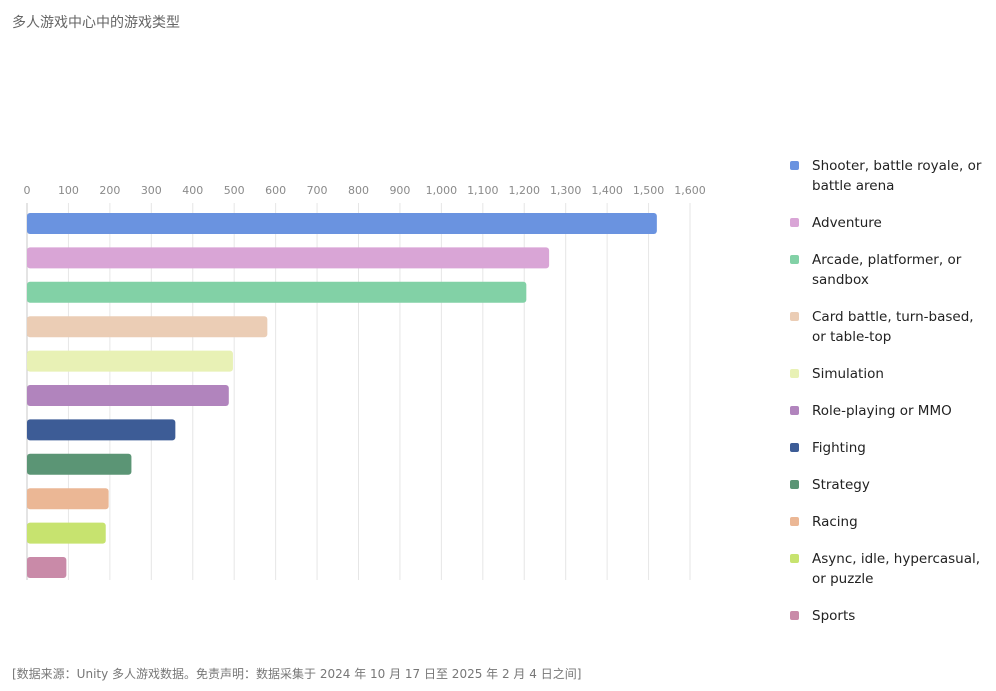  What do you see at coordinates (442, 190) in the screenshot?
I see `x-tick-label: 1,000` at bounding box center [442, 190].